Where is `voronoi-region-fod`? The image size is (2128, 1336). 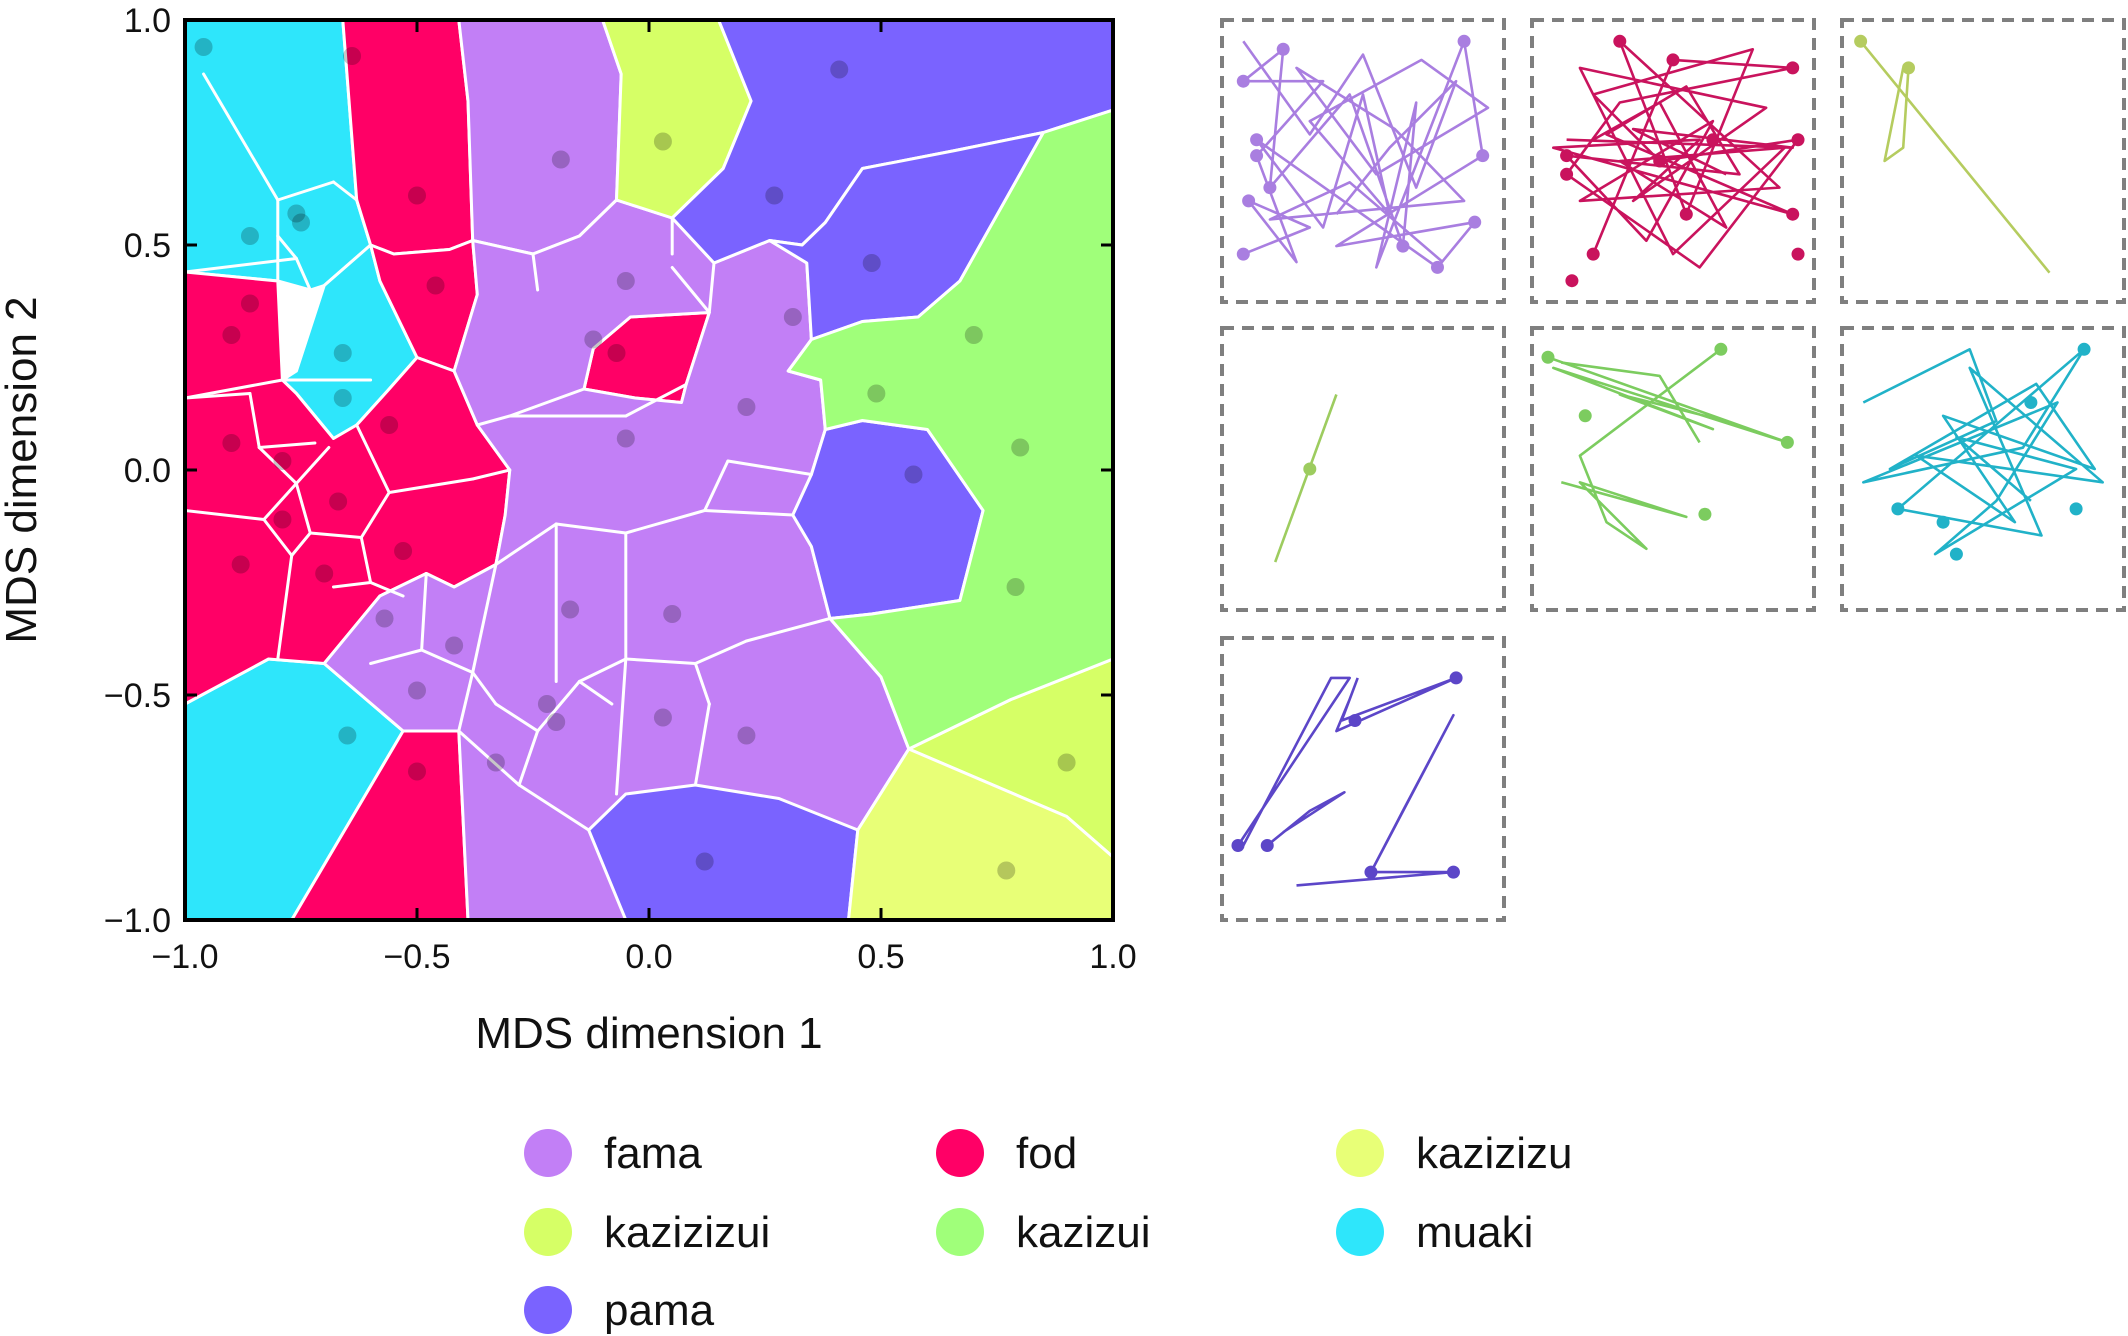 voronoi-region-fod is located at coordinates (408, 138).